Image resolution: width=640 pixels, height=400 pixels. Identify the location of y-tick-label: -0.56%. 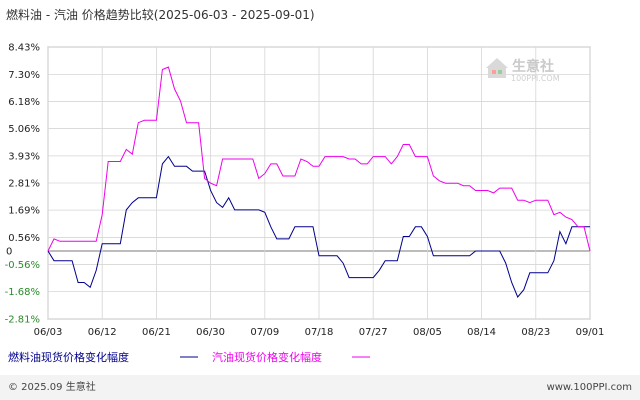
(22, 265).